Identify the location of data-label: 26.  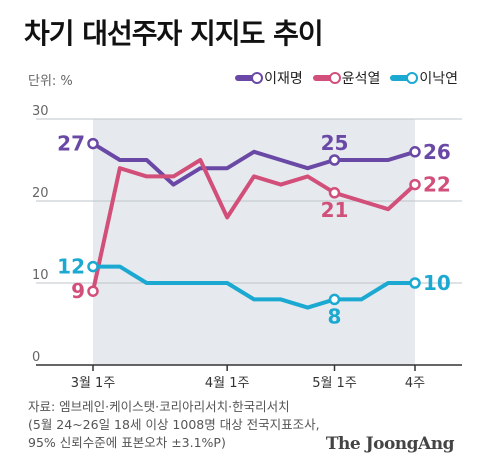
(437, 152).